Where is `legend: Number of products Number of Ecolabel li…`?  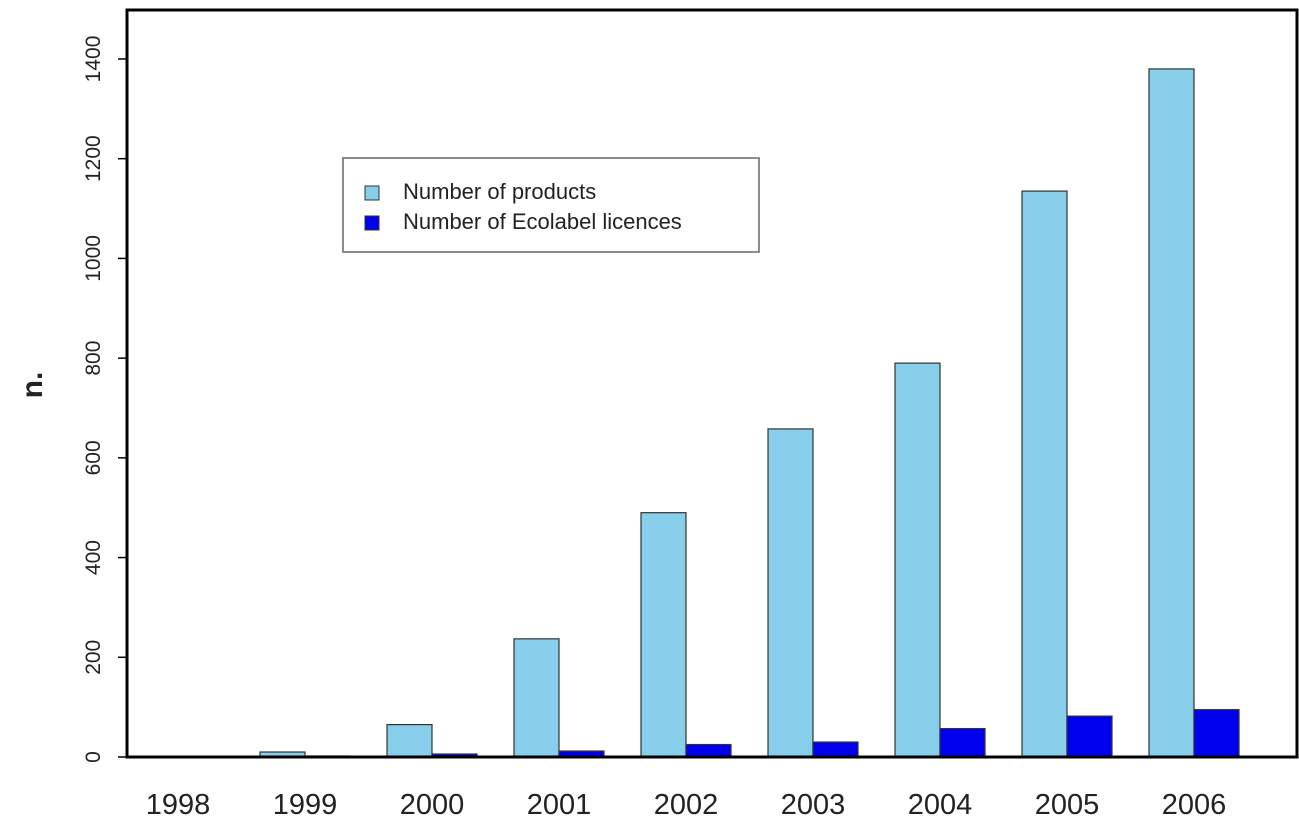 legend: Number of products Number of Ecolabel li… is located at coordinates (551, 205).